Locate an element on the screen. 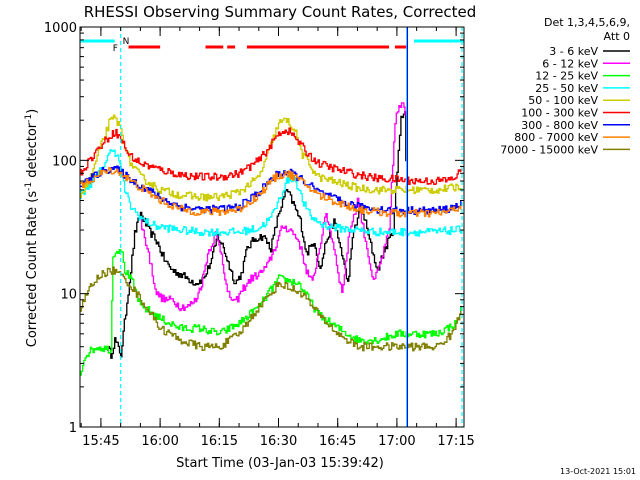  flare-flag-label: F is located at coordinates (115, 49).